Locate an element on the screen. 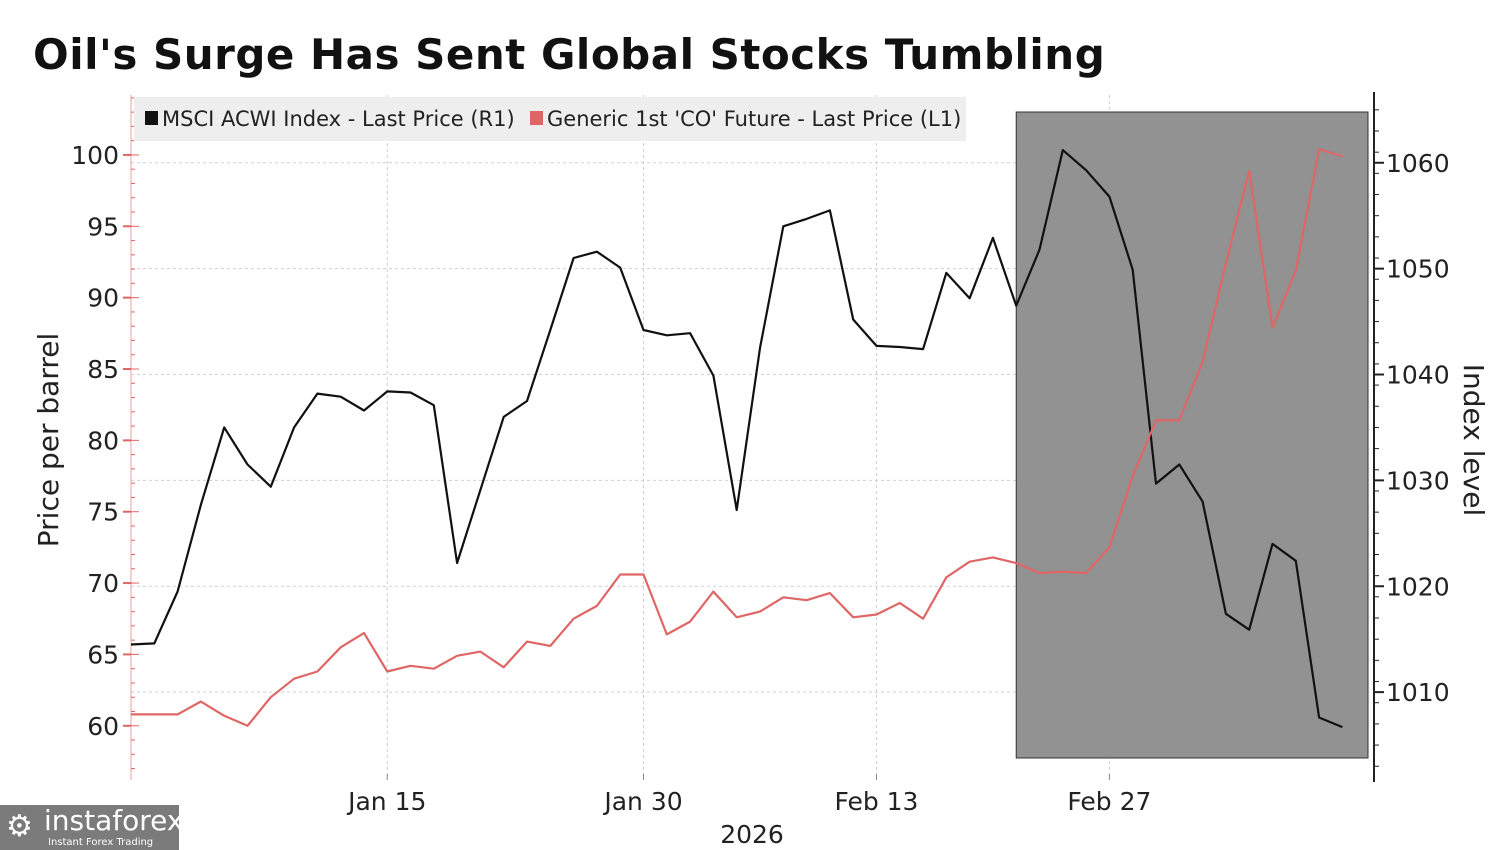  instaforex-watermark: ⚙ instaforex Instant Forex Trading is located at coordinates (91, 827).